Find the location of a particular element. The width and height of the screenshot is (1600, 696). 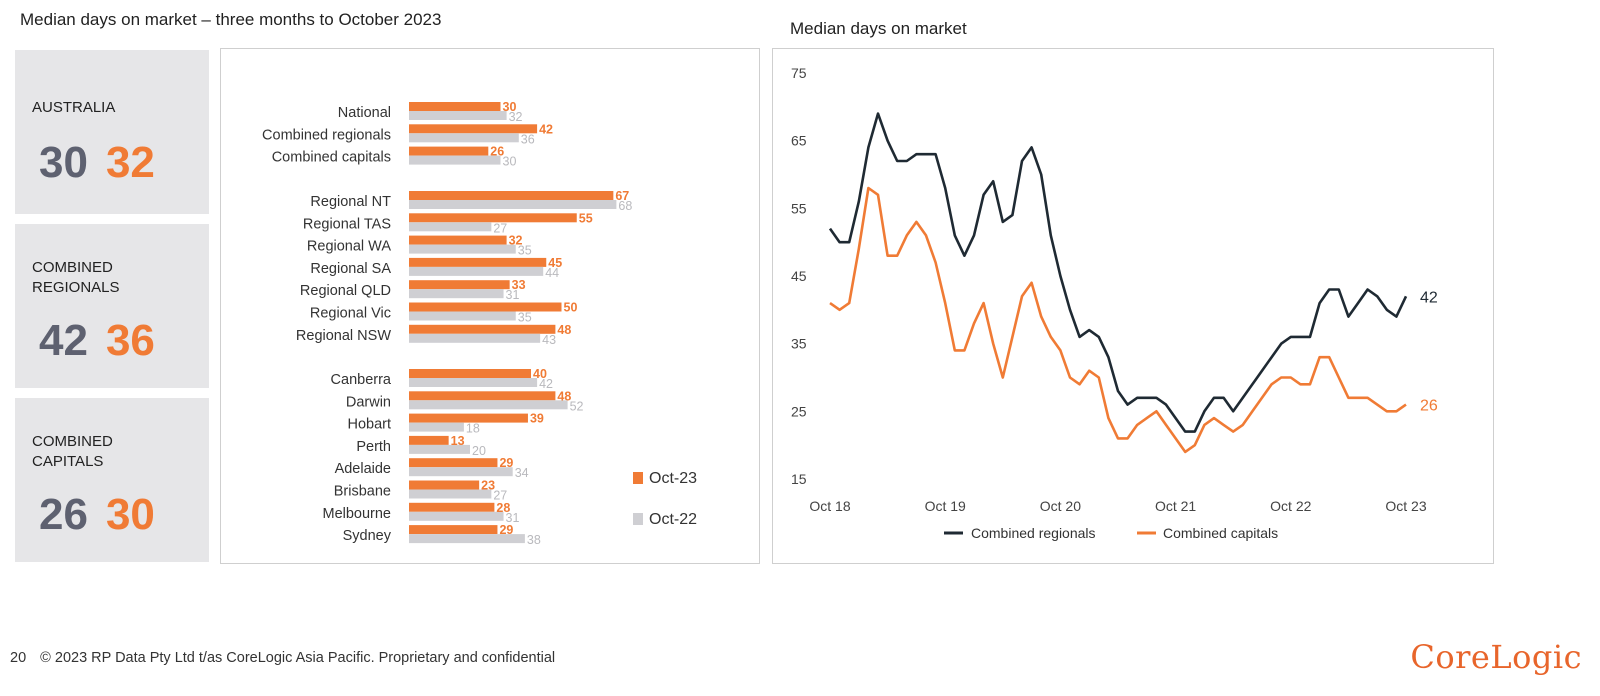

category-label: Sydney is located at coordinates (367, 536).